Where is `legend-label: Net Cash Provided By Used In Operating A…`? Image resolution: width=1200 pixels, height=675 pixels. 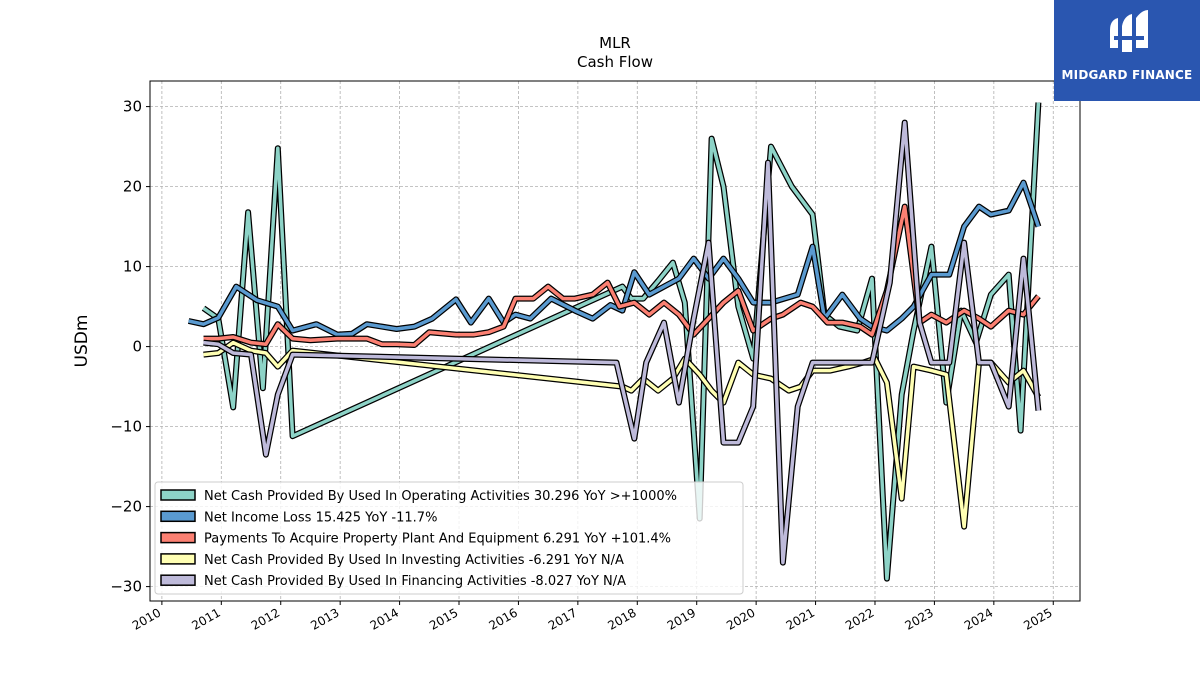
legend-label: Net Cash Provided By Used In Operating A… is located at coordinates (440, 496).